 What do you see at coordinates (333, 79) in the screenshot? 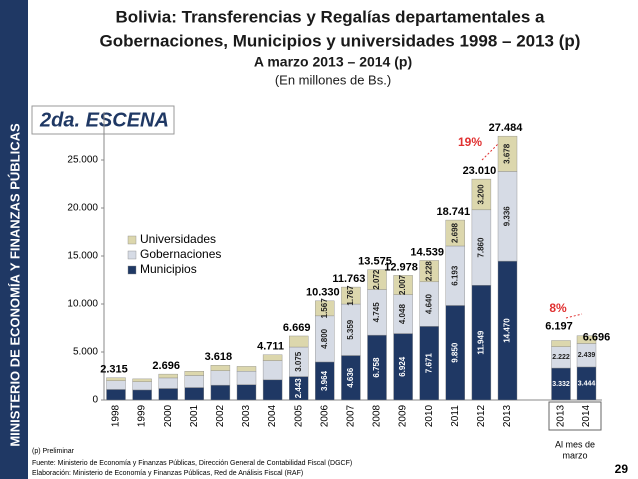
I see `chart-subtitle: (En millones de Bs.)` at bounding box center [333, 79].